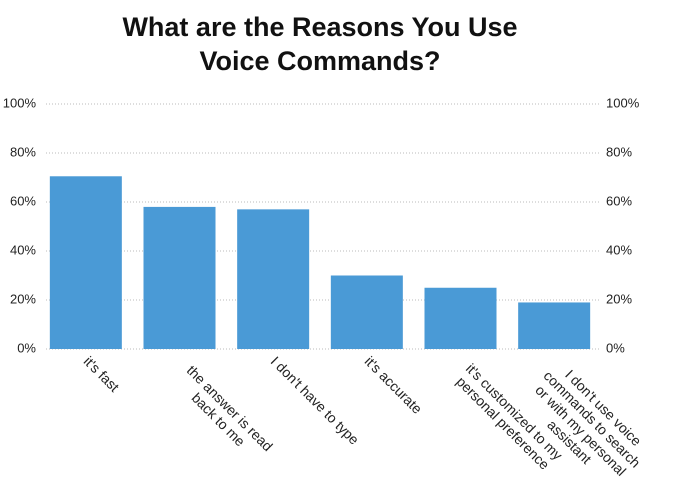 This screenshot has width=699, height=494. I want to click on y2-tick-label: 80%, so click(619, 151).